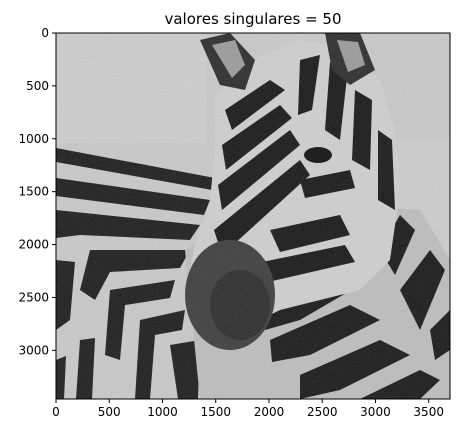  I want to click on y-tick-label: 500, so click(37, 86).